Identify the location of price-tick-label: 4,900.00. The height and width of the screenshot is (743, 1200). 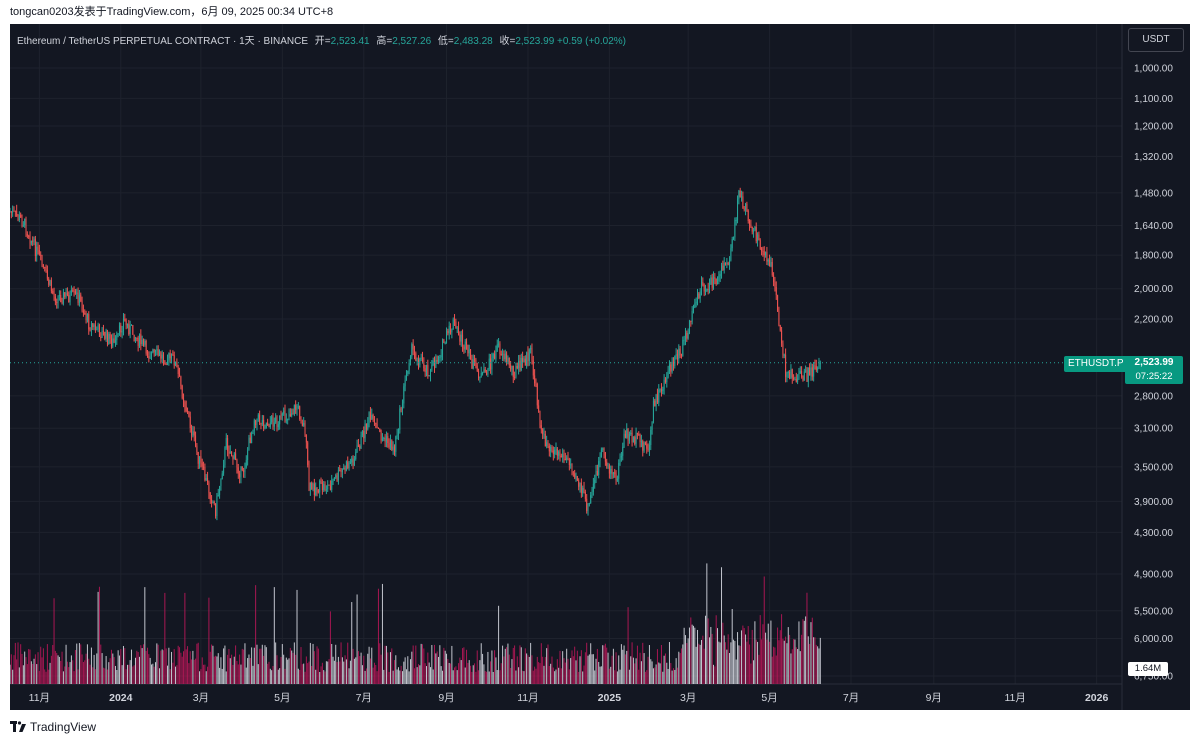
(1153, 575).